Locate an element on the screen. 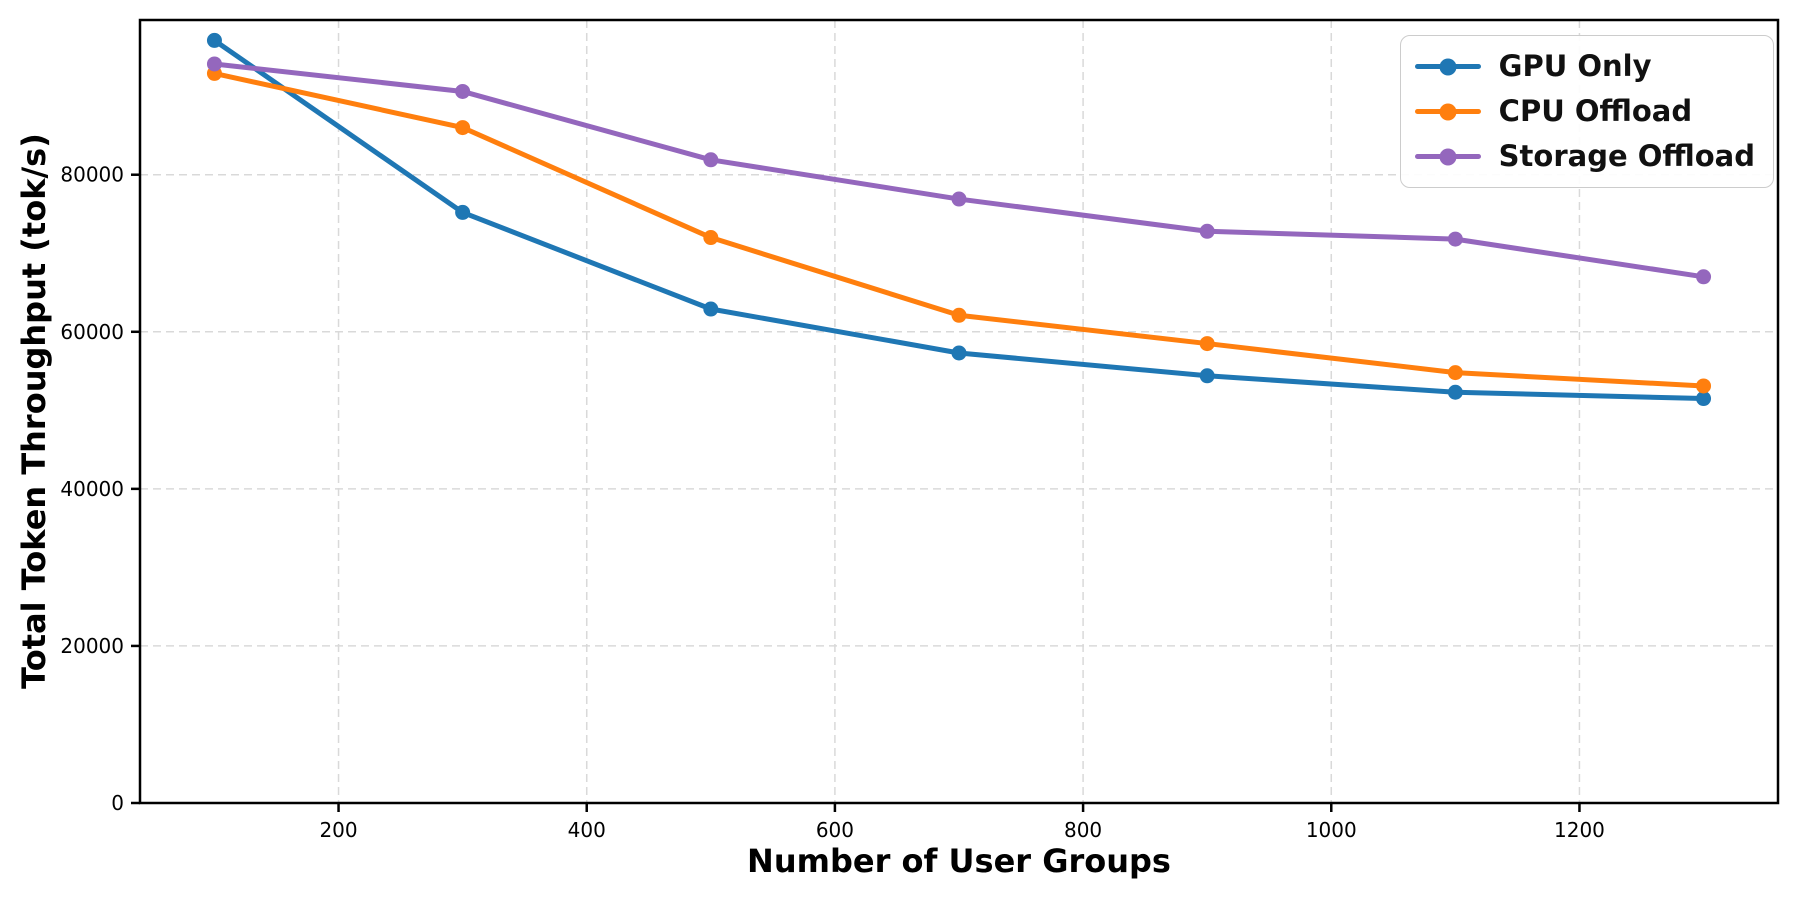  y-tick-label: 80000 is located at coordinates (92, 175).